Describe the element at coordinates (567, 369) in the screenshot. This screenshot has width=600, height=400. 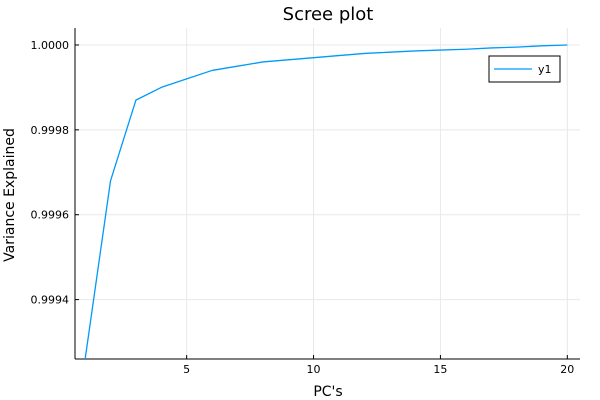
I see `x-tick-label: 20` at that location.